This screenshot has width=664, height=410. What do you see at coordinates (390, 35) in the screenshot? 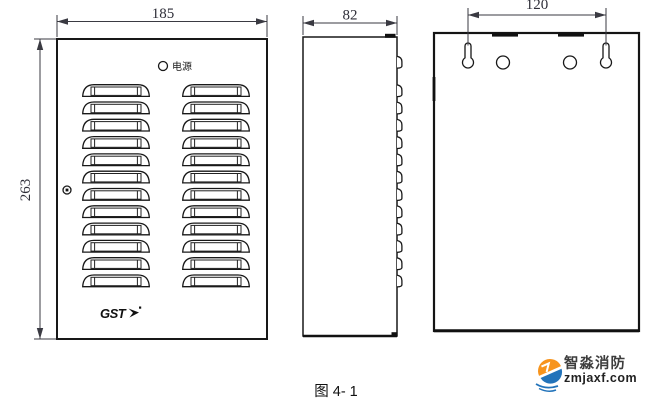
I see `side-top-notch` at bounding box center [390, 35].